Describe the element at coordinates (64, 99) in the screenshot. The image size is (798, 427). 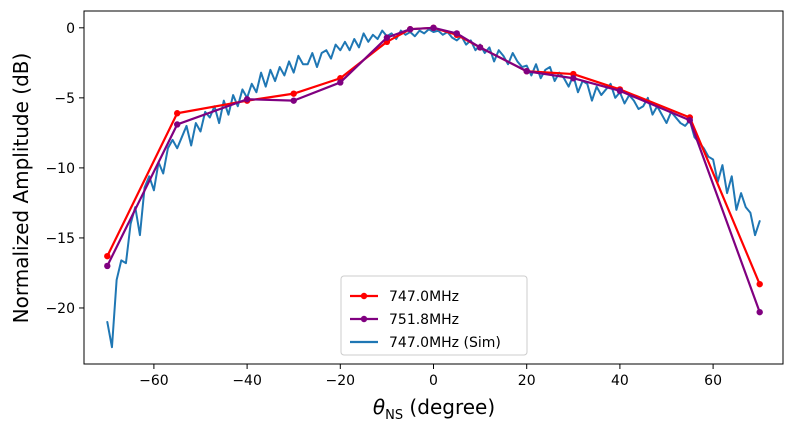
I see `y-tick-label: −5` at that location.